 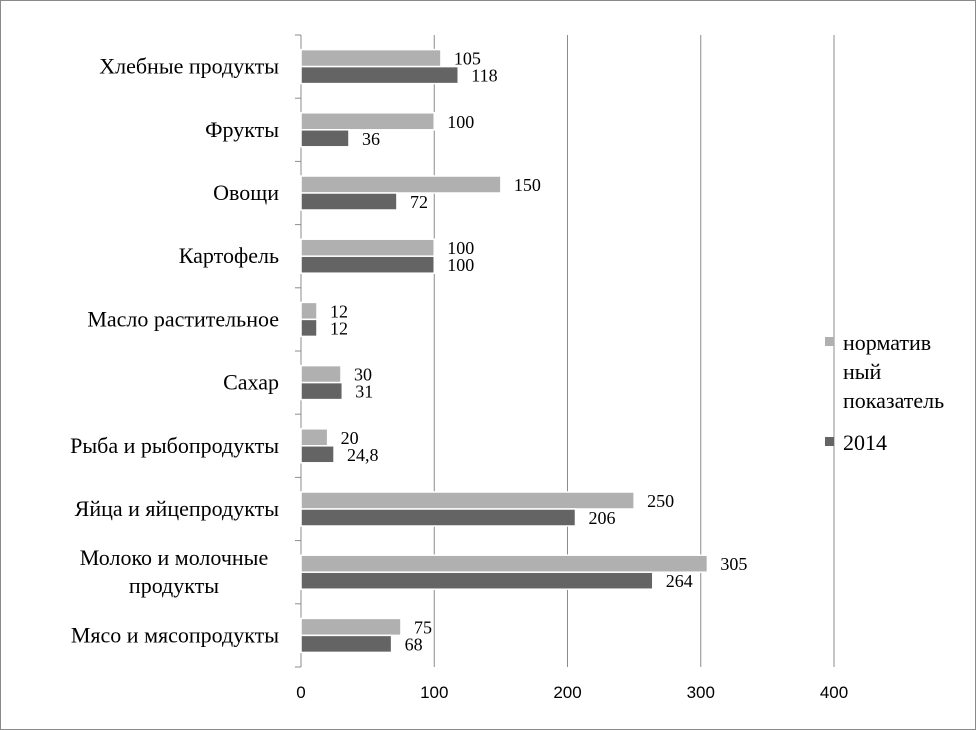 What do you see at coordinates (174, 557) in the screenshot?
I see `category-label: Молоко и молочные` at bounding box center [174, 557].